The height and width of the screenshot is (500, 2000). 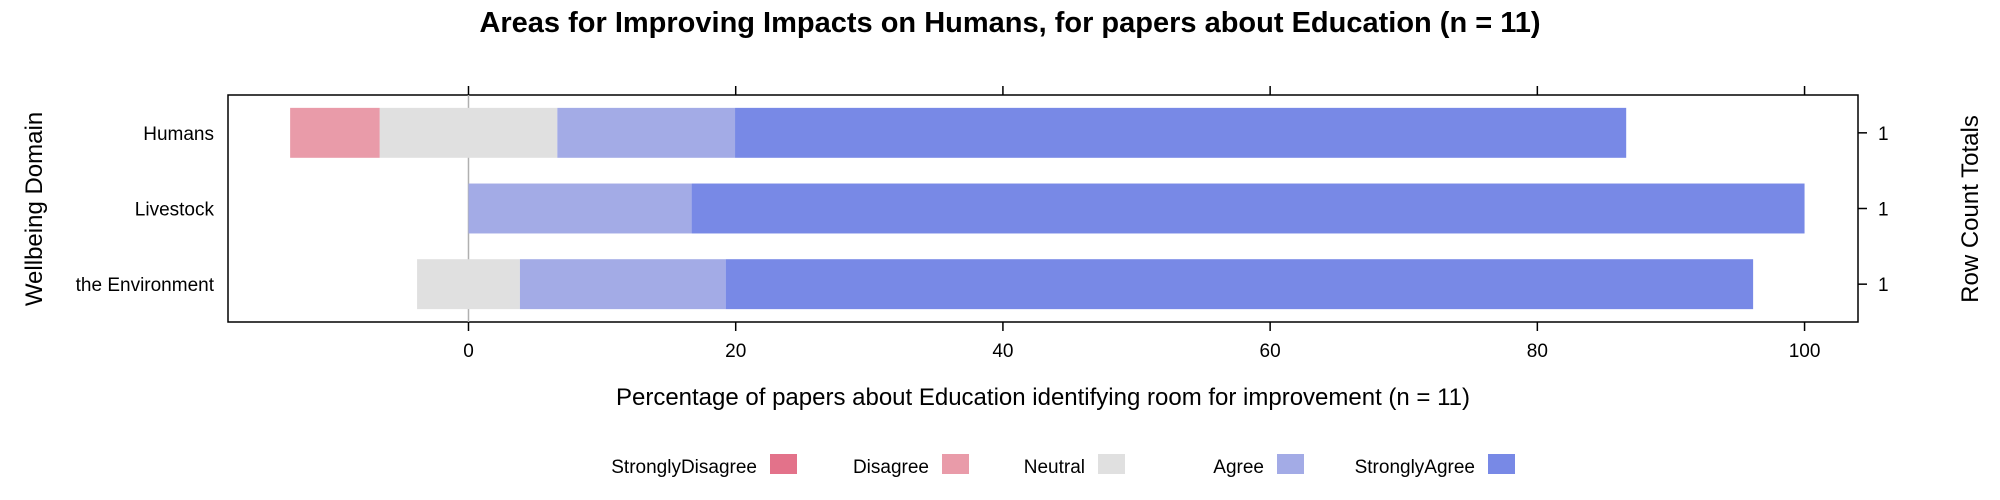 I want to click on legend-swatch-stronglyagree, so click(x=1501, y=464).